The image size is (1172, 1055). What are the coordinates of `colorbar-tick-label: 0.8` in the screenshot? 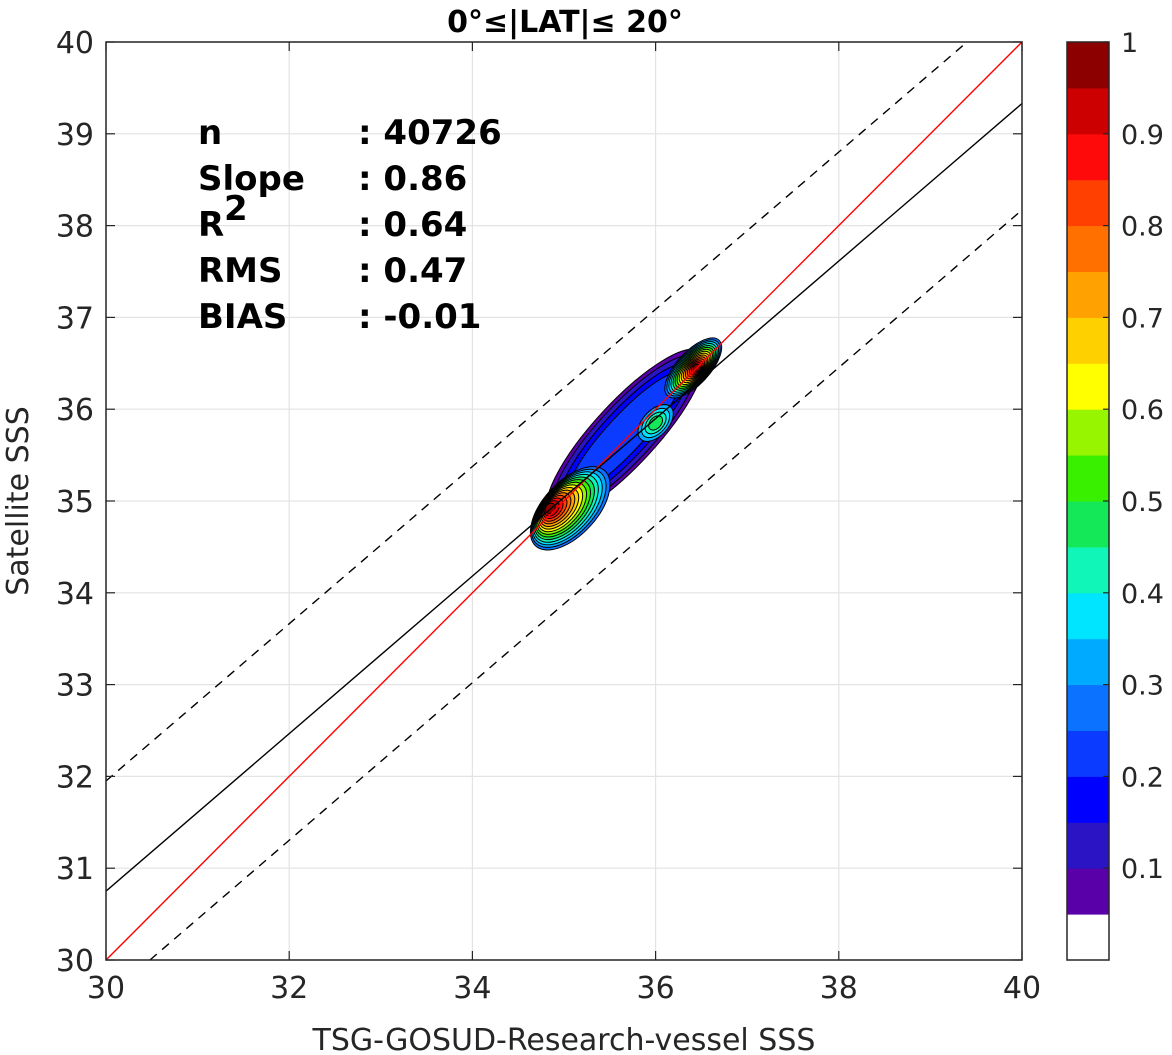 It's located at (1142, 227).